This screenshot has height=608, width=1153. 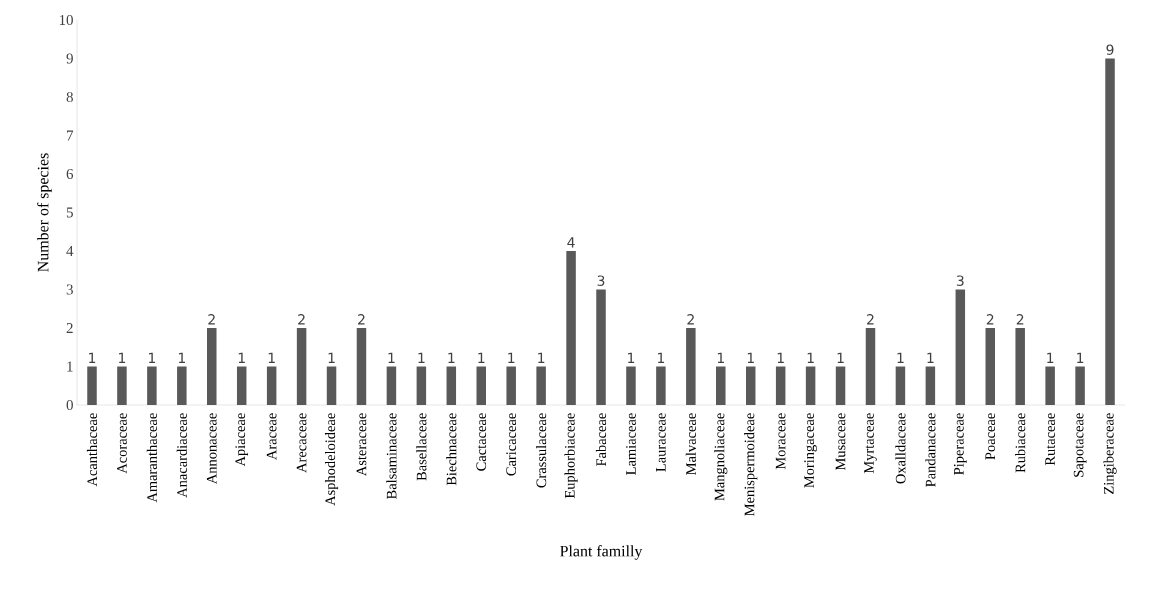 What do you see at coordinates (840, 442) in the screenshot?
I see `x-tick-label: Musaceae` at bounding box center [840, 442].